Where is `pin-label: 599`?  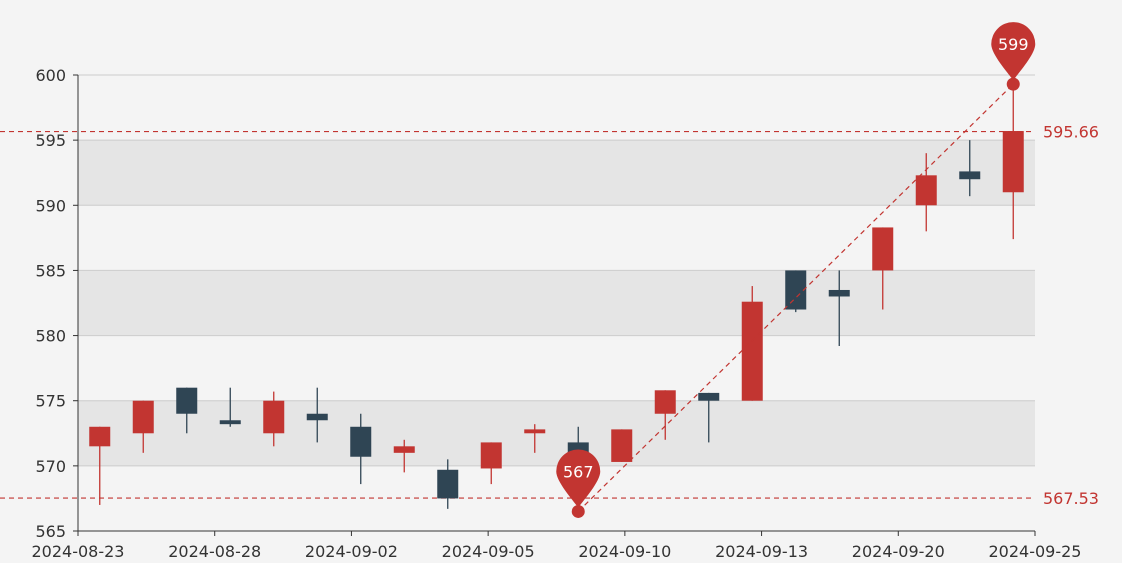 pin-label: 599 is located at coordinates (1013, 44).